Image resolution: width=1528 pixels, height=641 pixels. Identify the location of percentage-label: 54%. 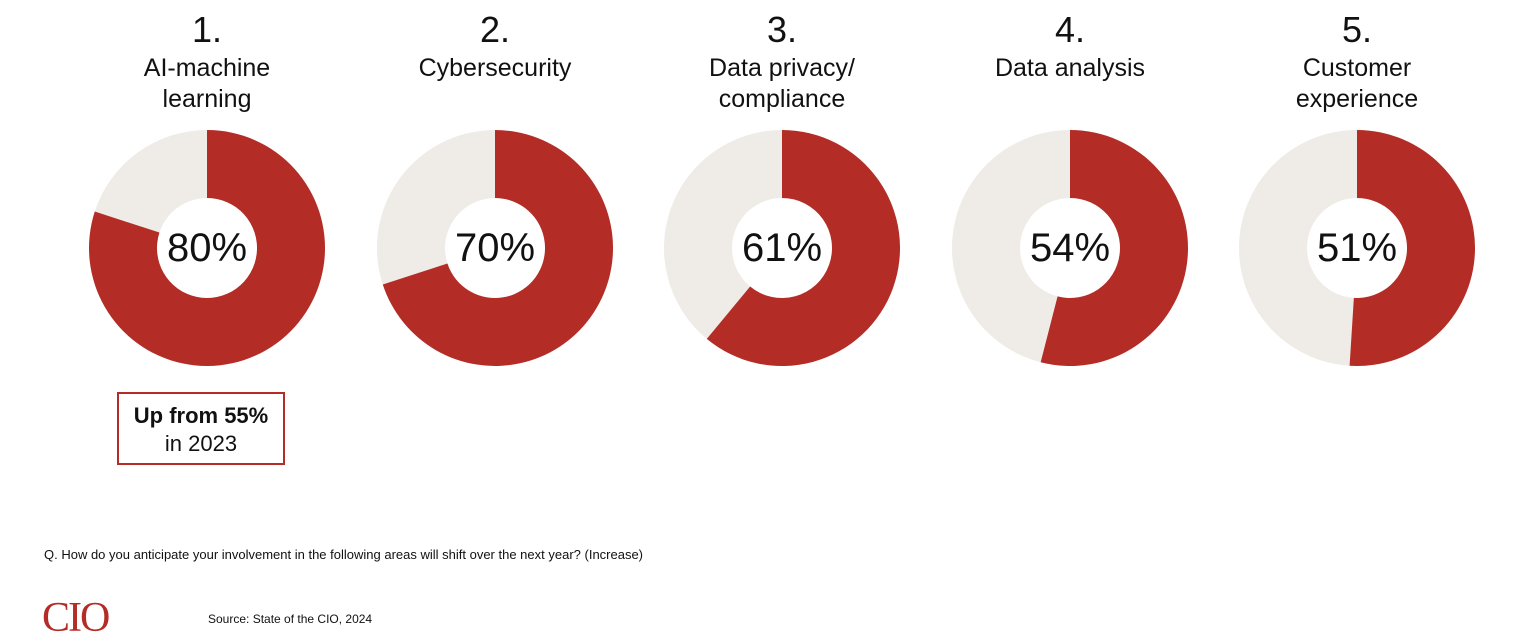
(1070, 248).